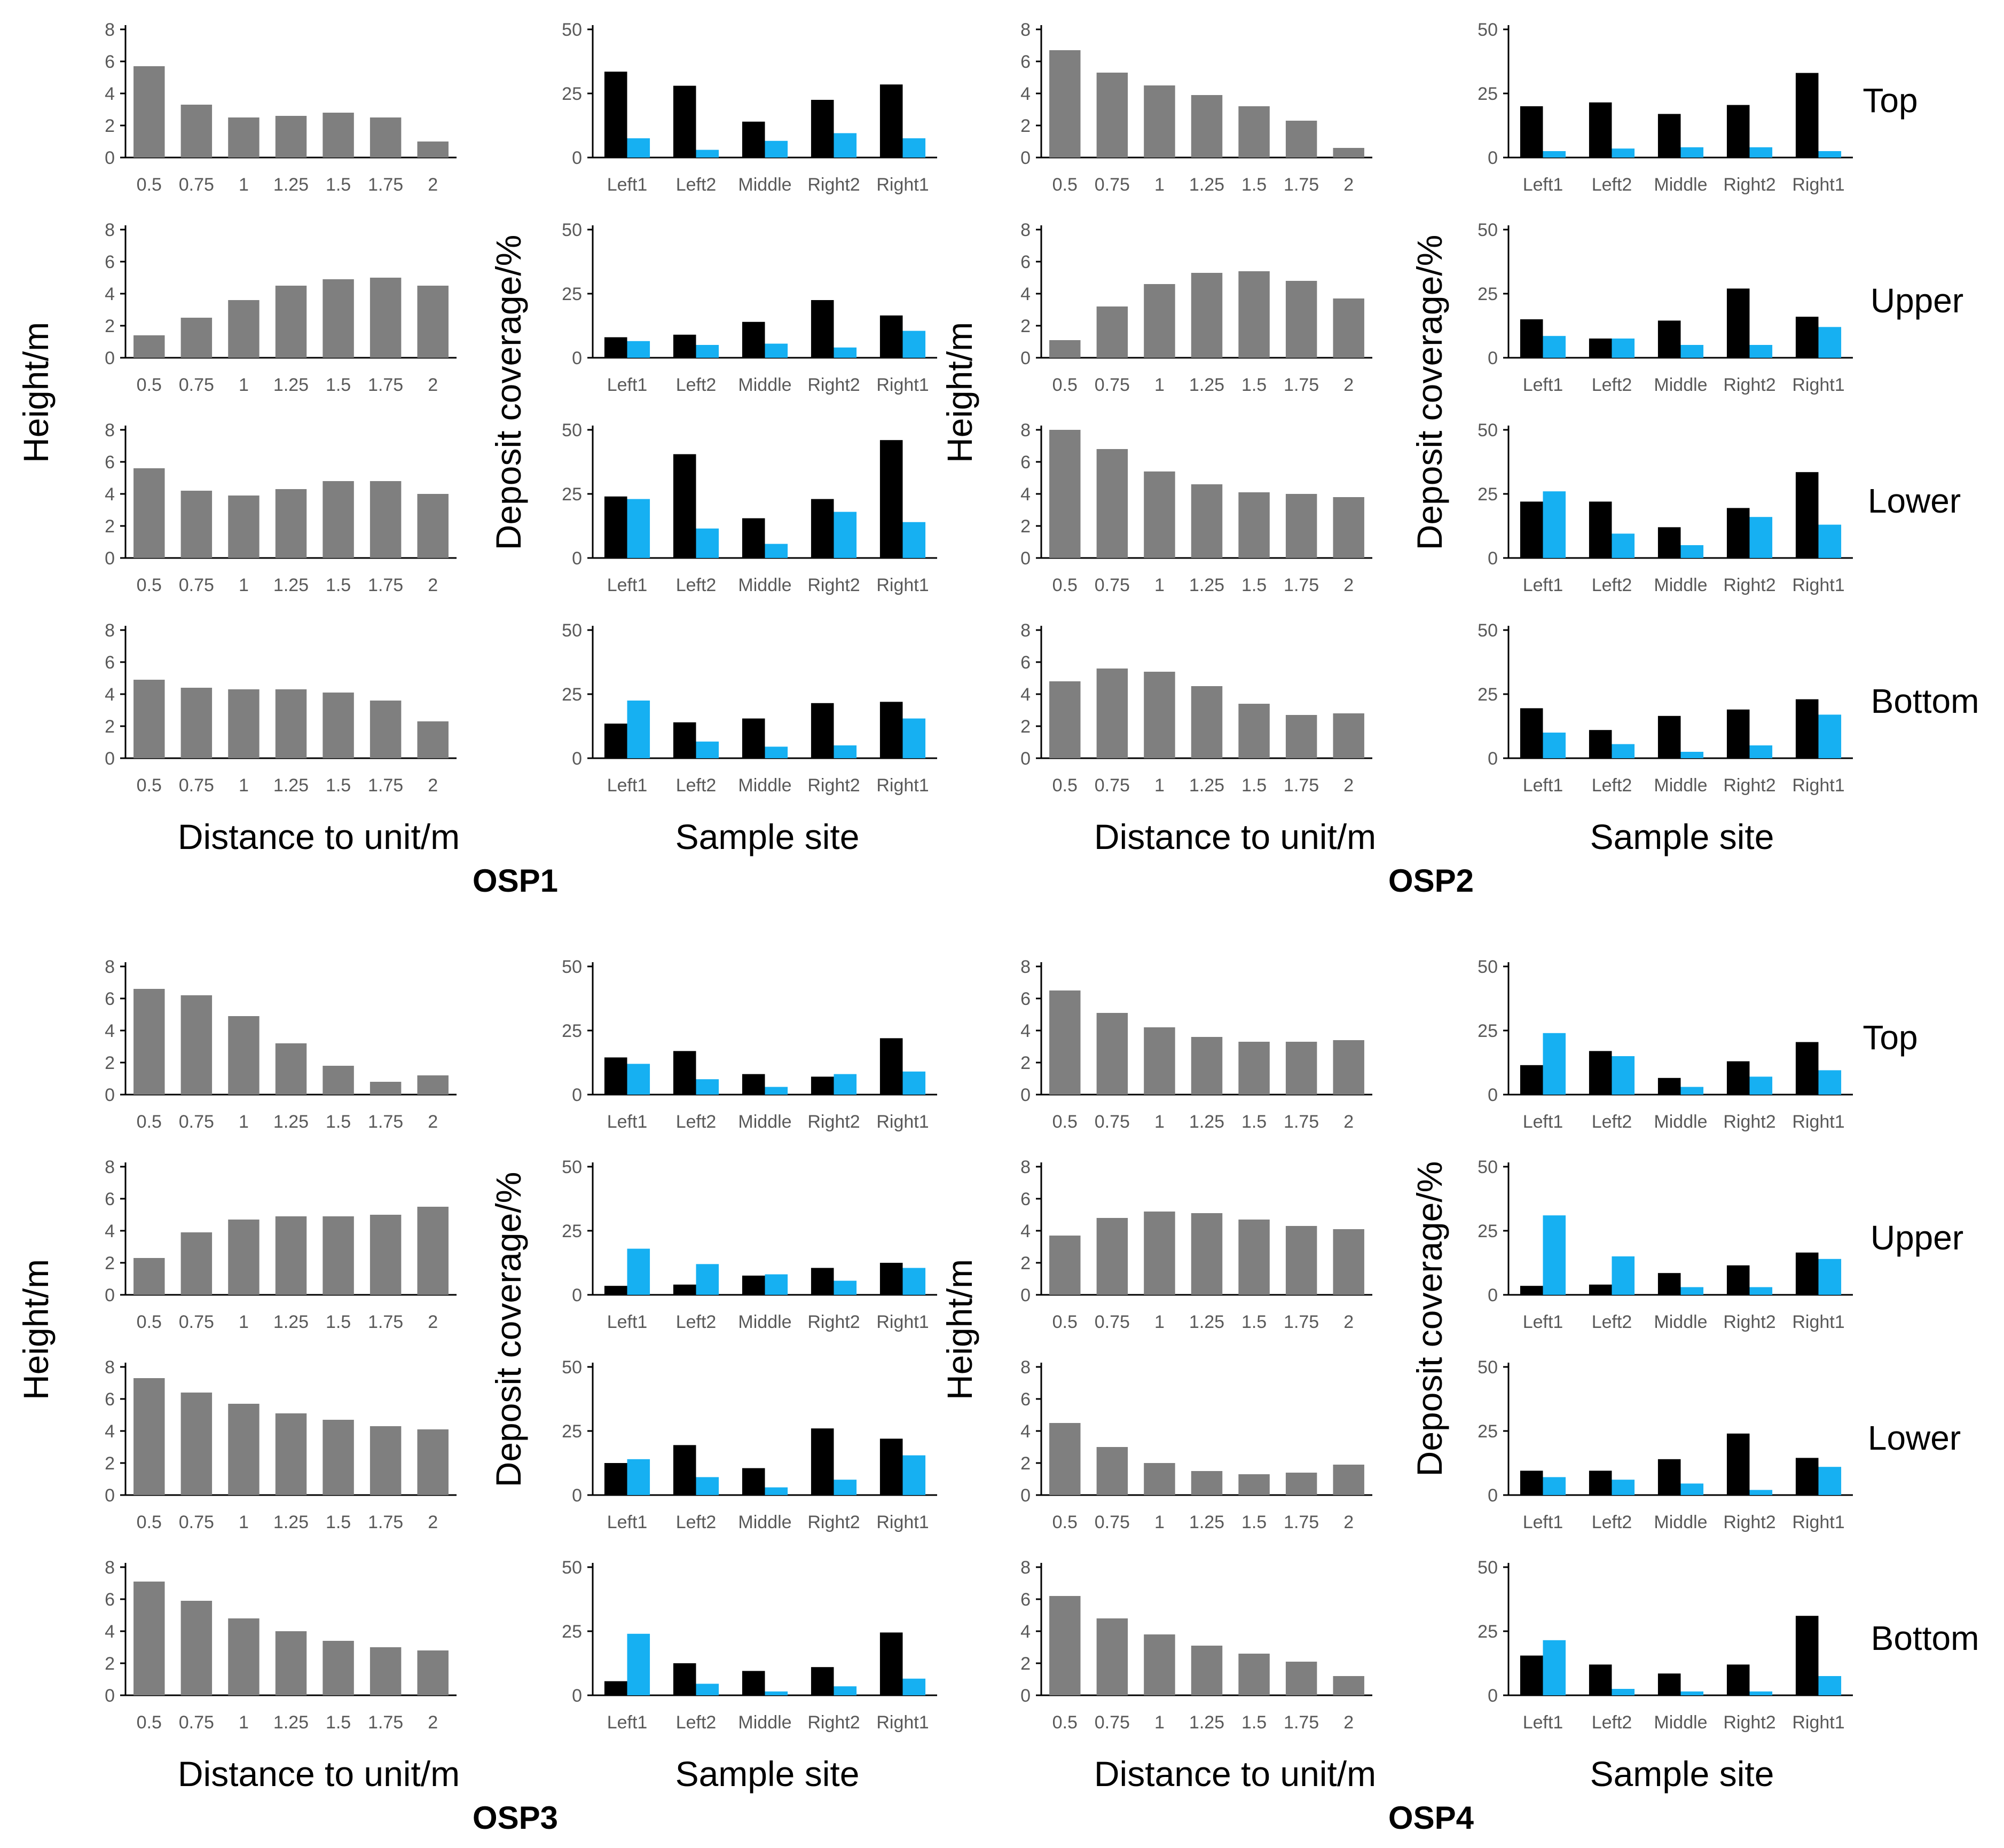 The width and height of the screenshot is (2004, 1848). I want to click on g1-r4-coverage-xtick-label: Left2, so click(696, 785).